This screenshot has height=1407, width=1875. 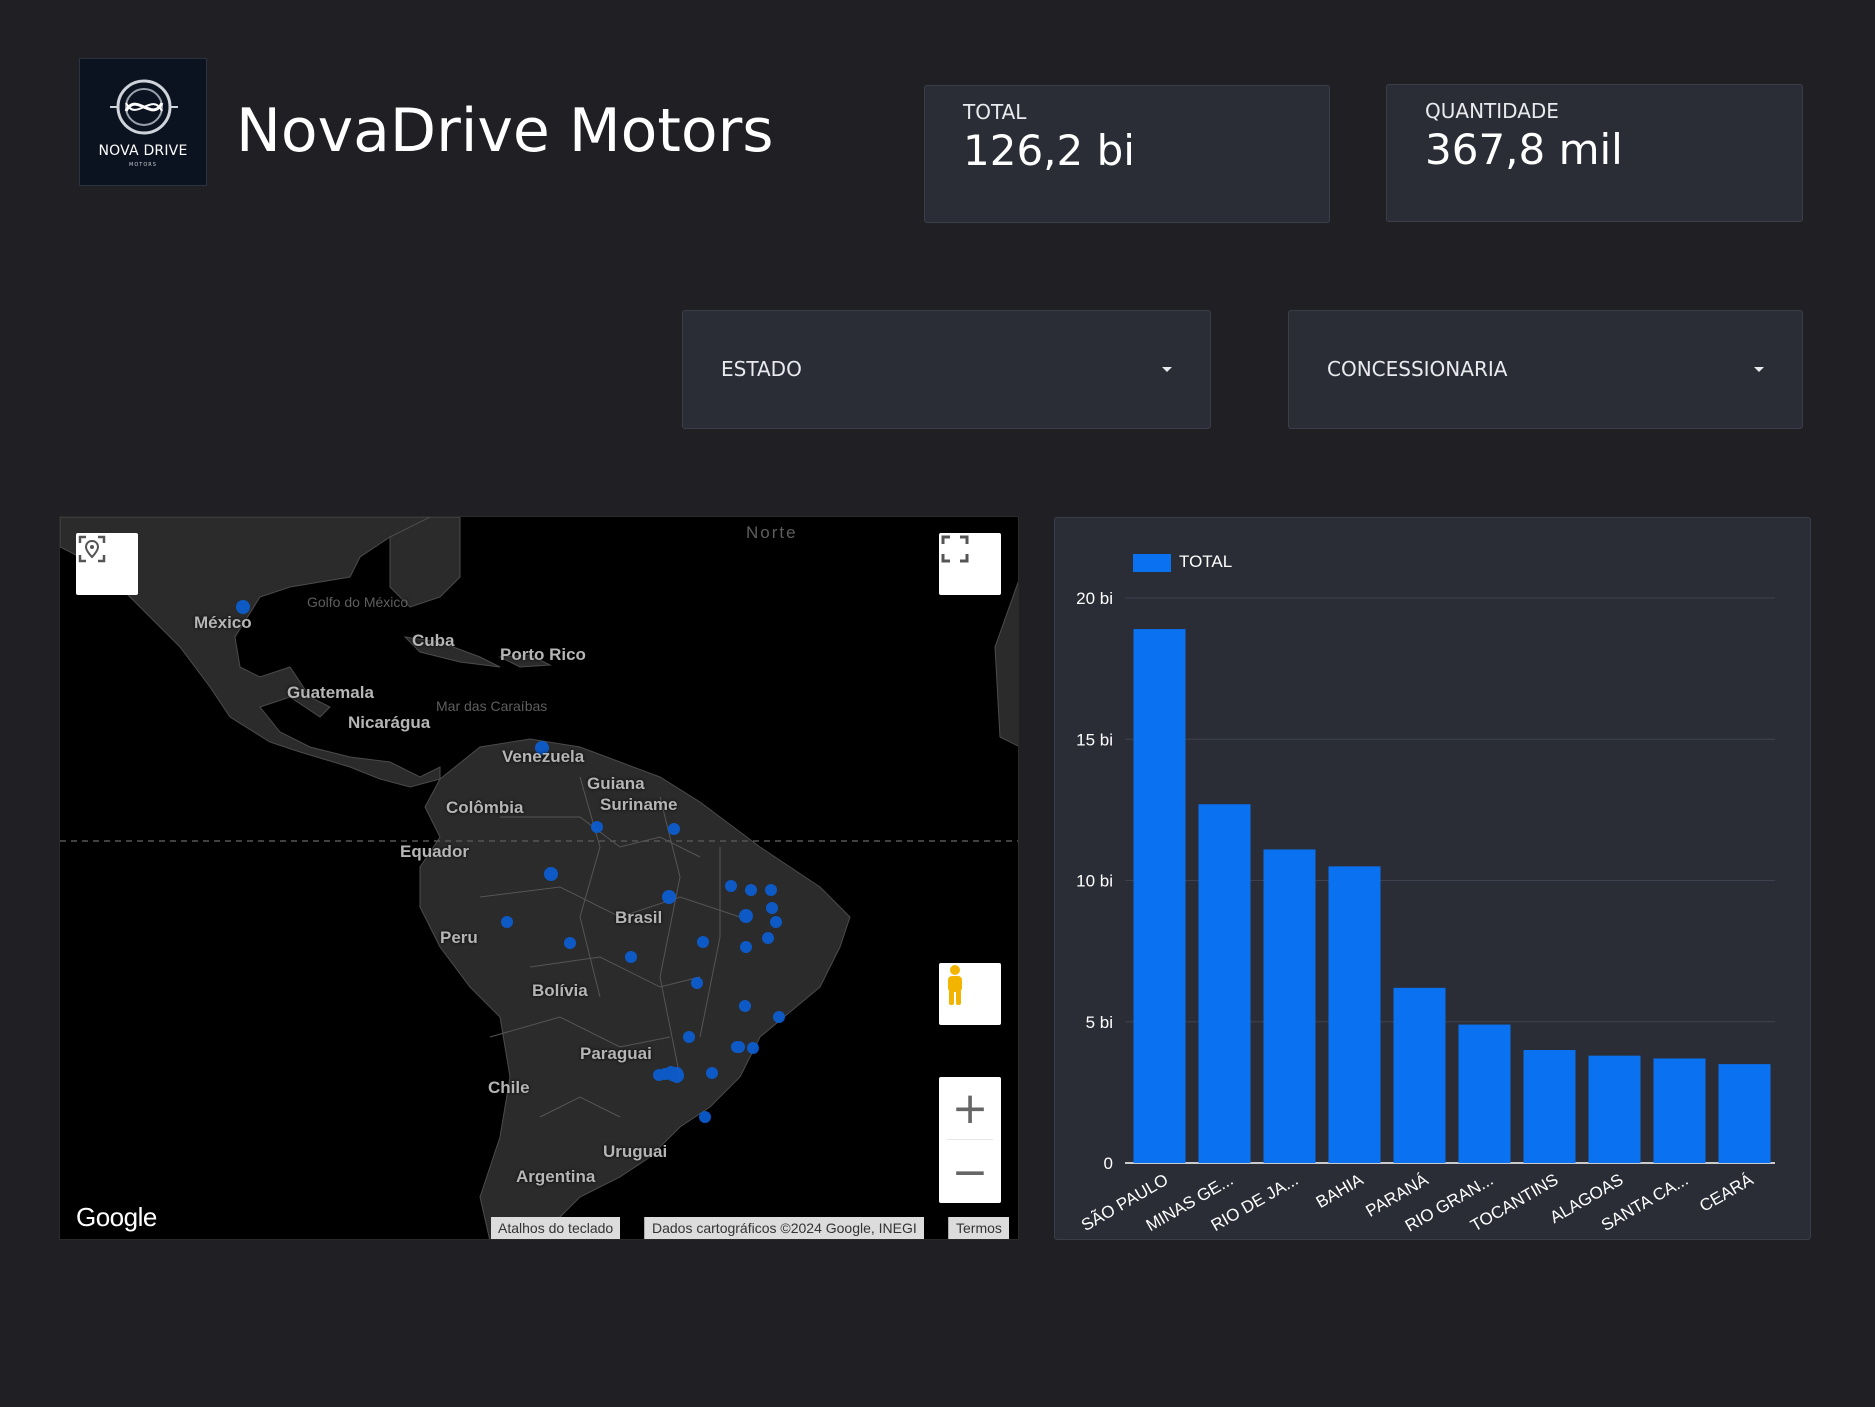 What do you see at coordinates (1108, 1163) in the screenshot?
I see `y-tick-label: 0` at bounding box center [1108, 1163].